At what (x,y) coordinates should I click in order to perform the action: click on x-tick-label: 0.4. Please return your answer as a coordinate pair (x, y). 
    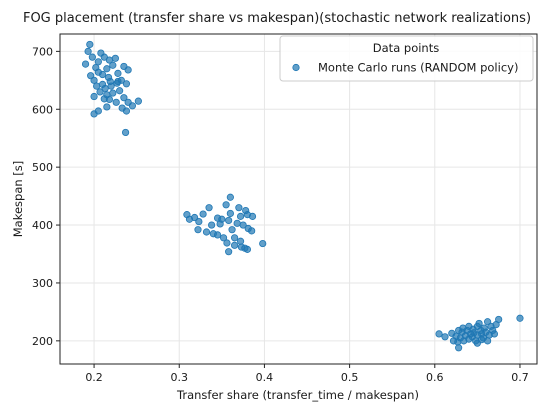
    Looking at the image, I should click on (265, 377).